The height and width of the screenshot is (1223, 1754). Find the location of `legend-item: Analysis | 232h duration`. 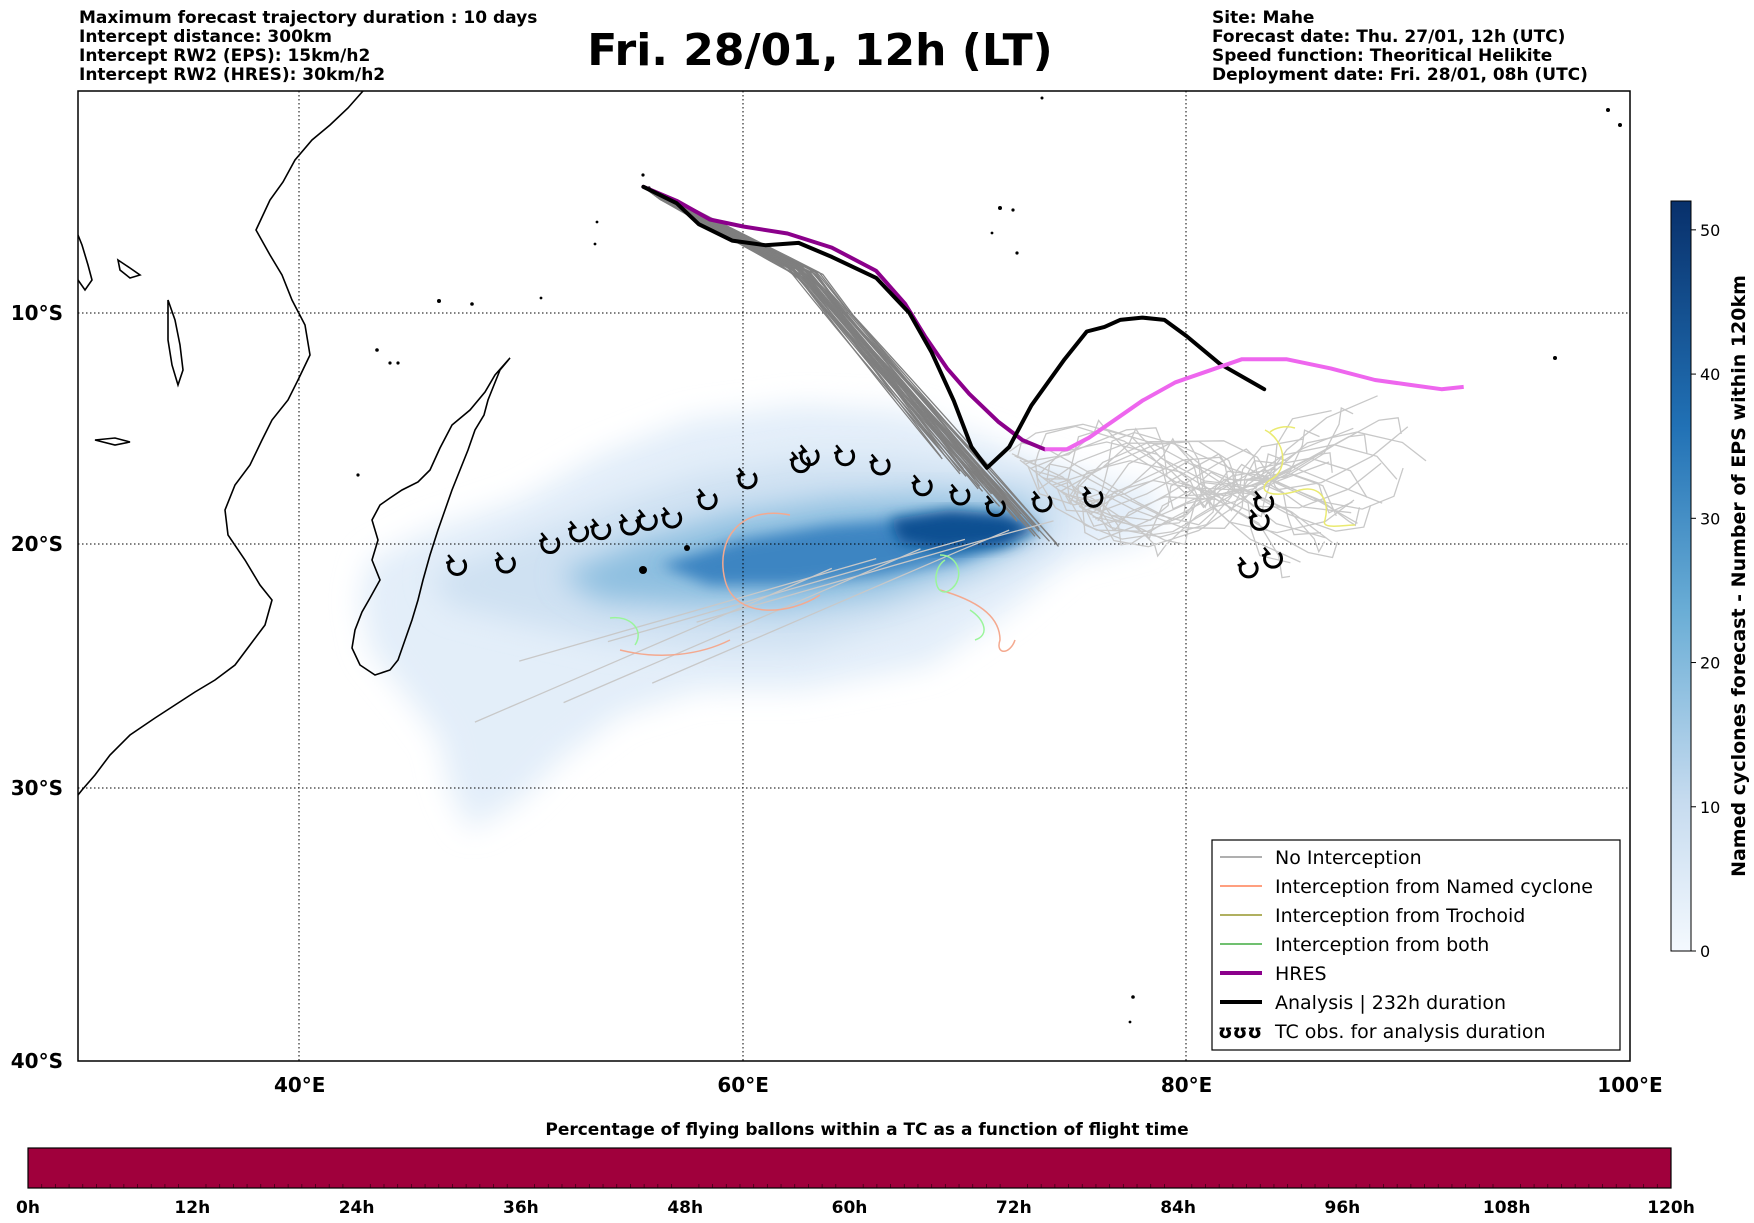

legend-item: Analysis | 232h duration is located at coordinates (1363, 1003).